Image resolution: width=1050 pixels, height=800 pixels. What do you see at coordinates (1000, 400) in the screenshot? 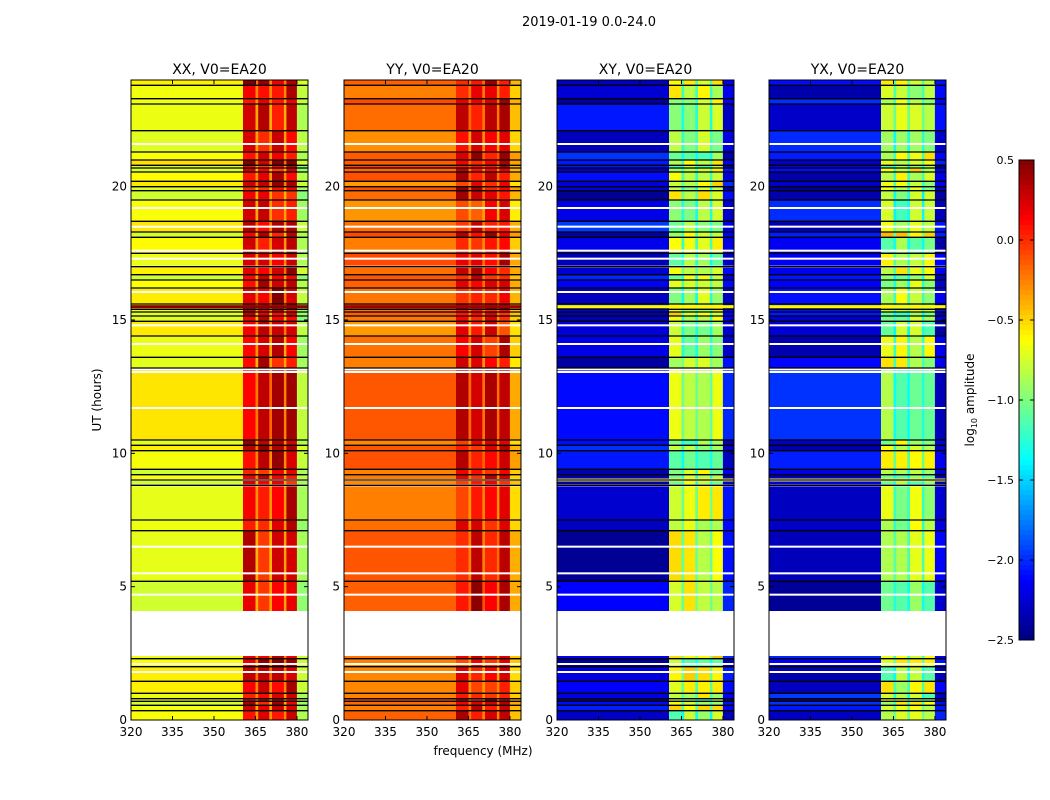
I see `colorbar-tick-label: −1.0` at bounding box center [1000, 400].